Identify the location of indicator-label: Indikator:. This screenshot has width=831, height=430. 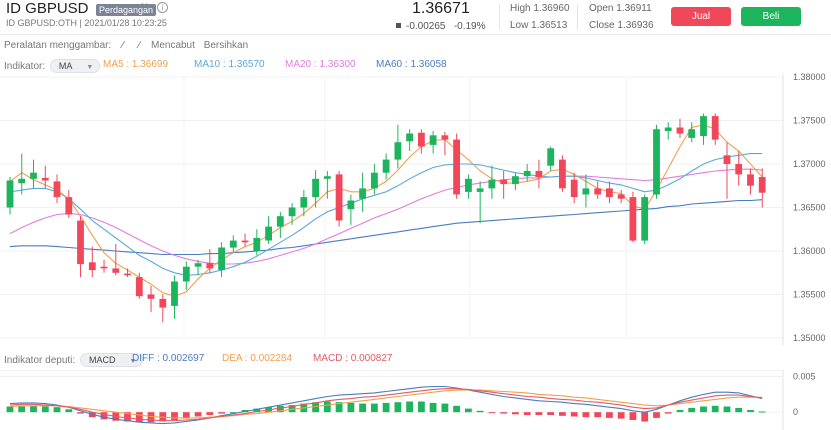
(25, 66).